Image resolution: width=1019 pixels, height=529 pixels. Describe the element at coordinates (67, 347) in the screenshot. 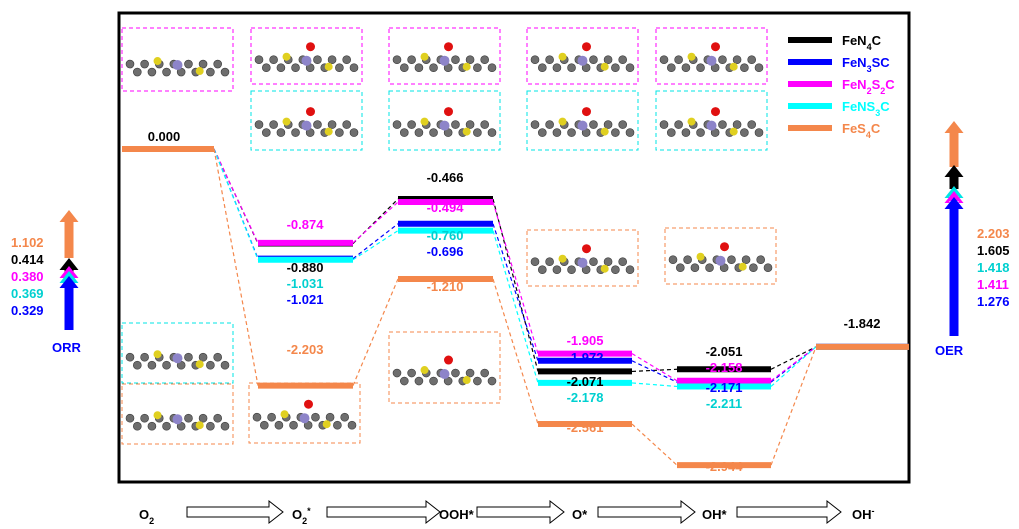

I see `orr-label: ORR` at that location.